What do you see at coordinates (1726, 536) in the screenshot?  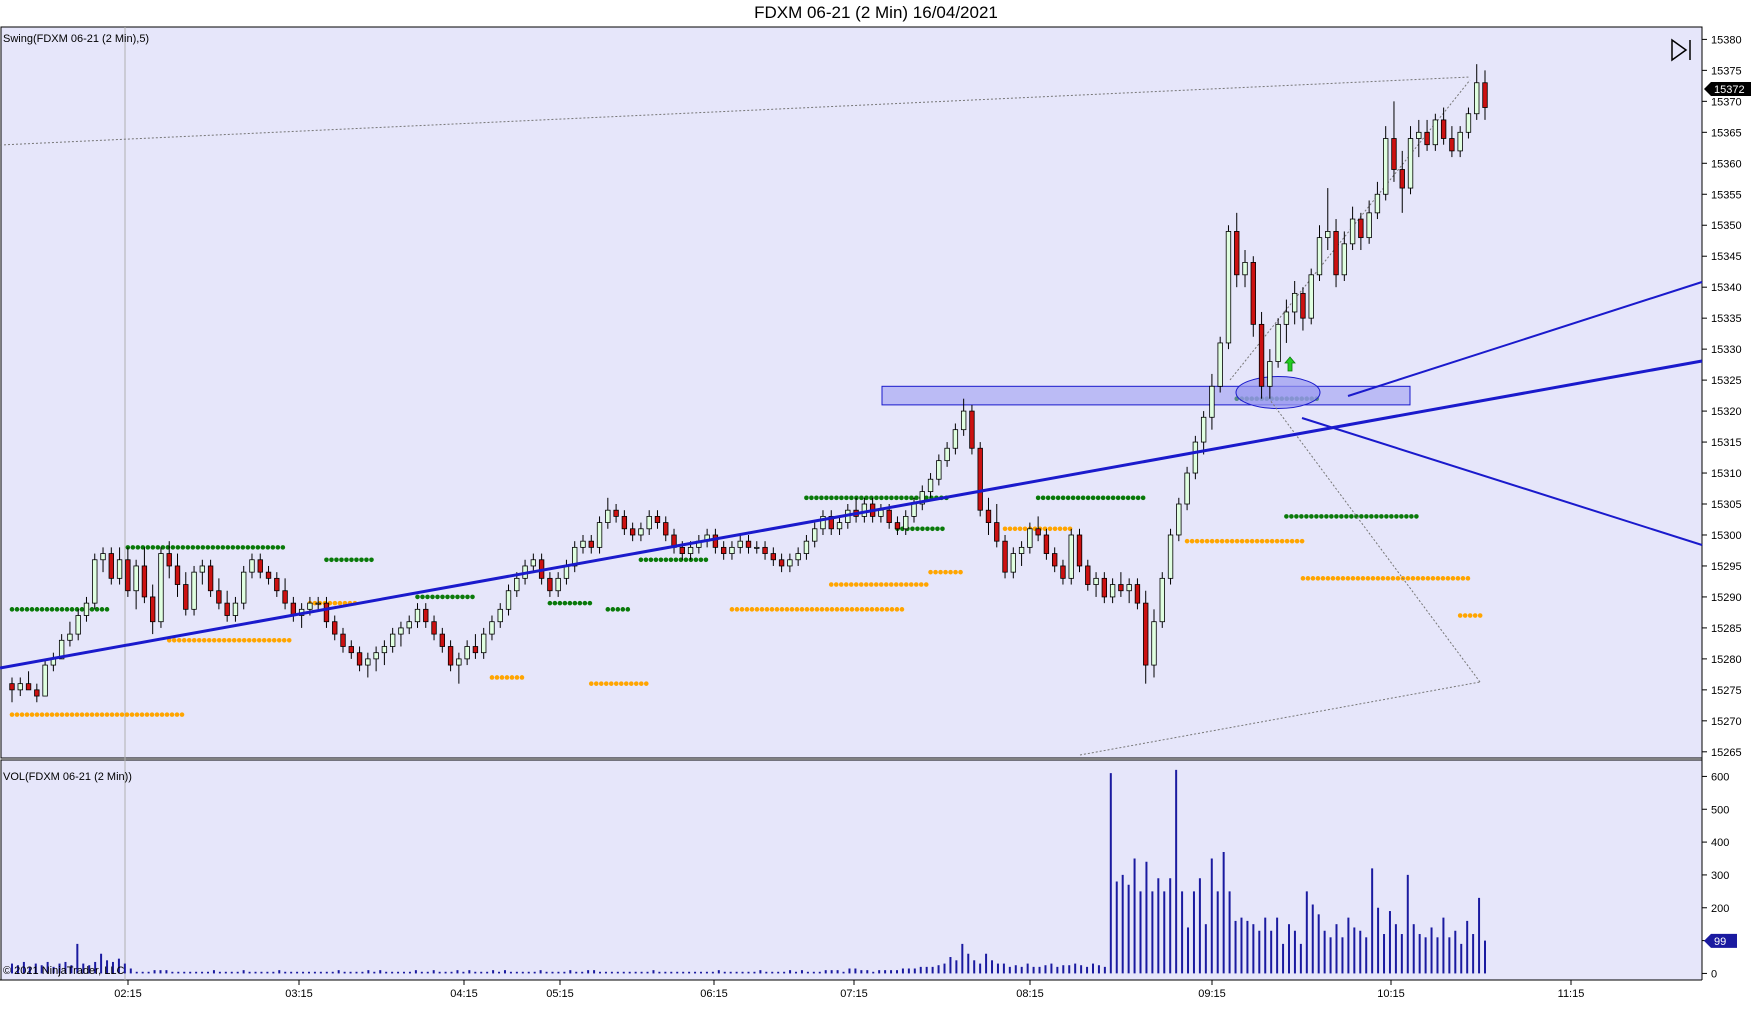 I see `price-tick-label: 15300` at bounding box center [1726, 536].